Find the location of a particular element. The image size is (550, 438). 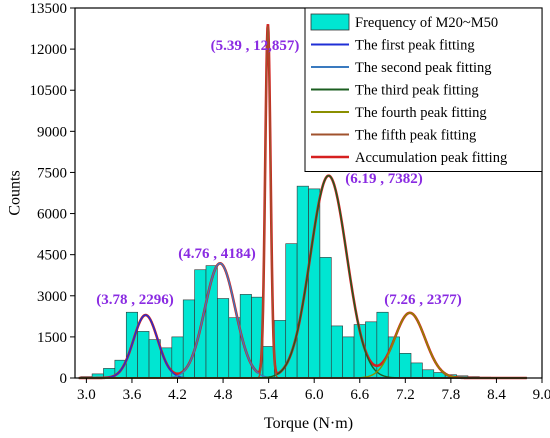

peak-annotation: (3.78 , 2296) is located at coordinates (135, 300).